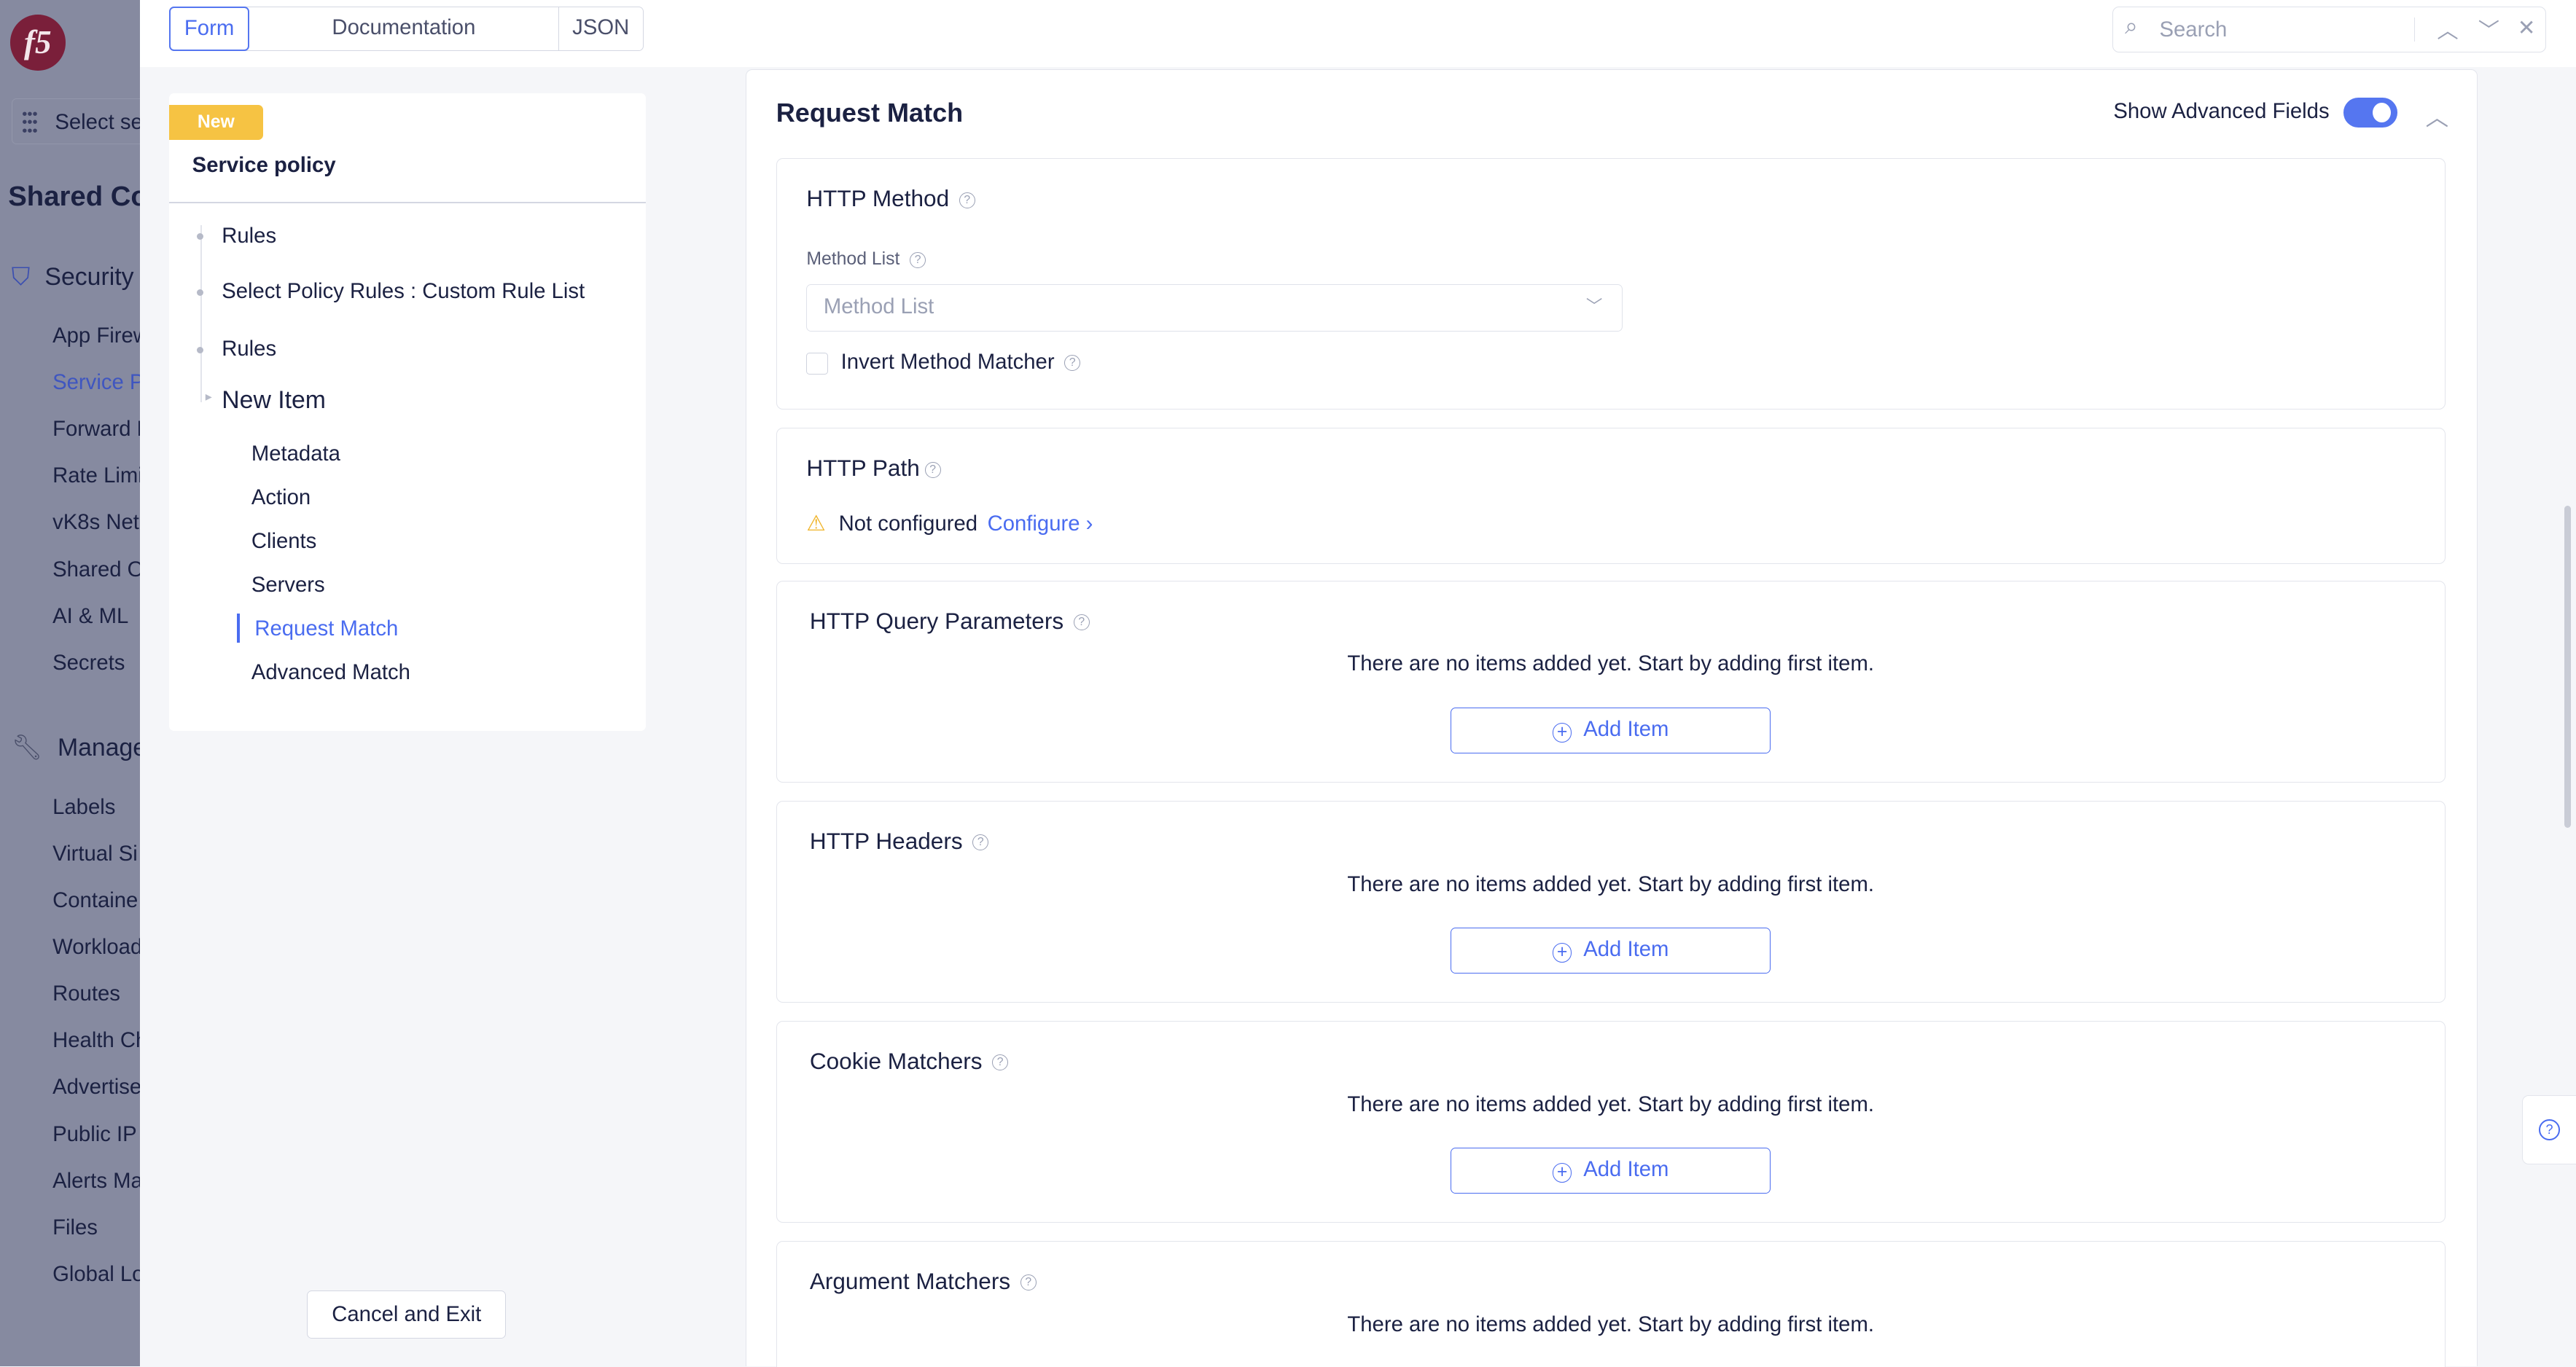  What do you see at coordinates (202, 313) in the screenshot?
I see `tree-line` at bounding box center [202, 313].